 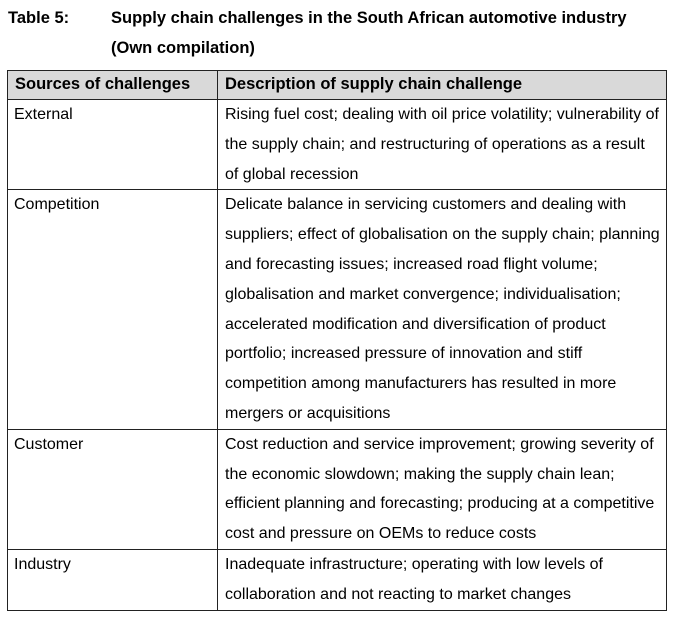 What do you see at coordinates (112, 85) in the screenshot?
I see `header-sources: Sources of challenges` at bounding box center [112, 85].